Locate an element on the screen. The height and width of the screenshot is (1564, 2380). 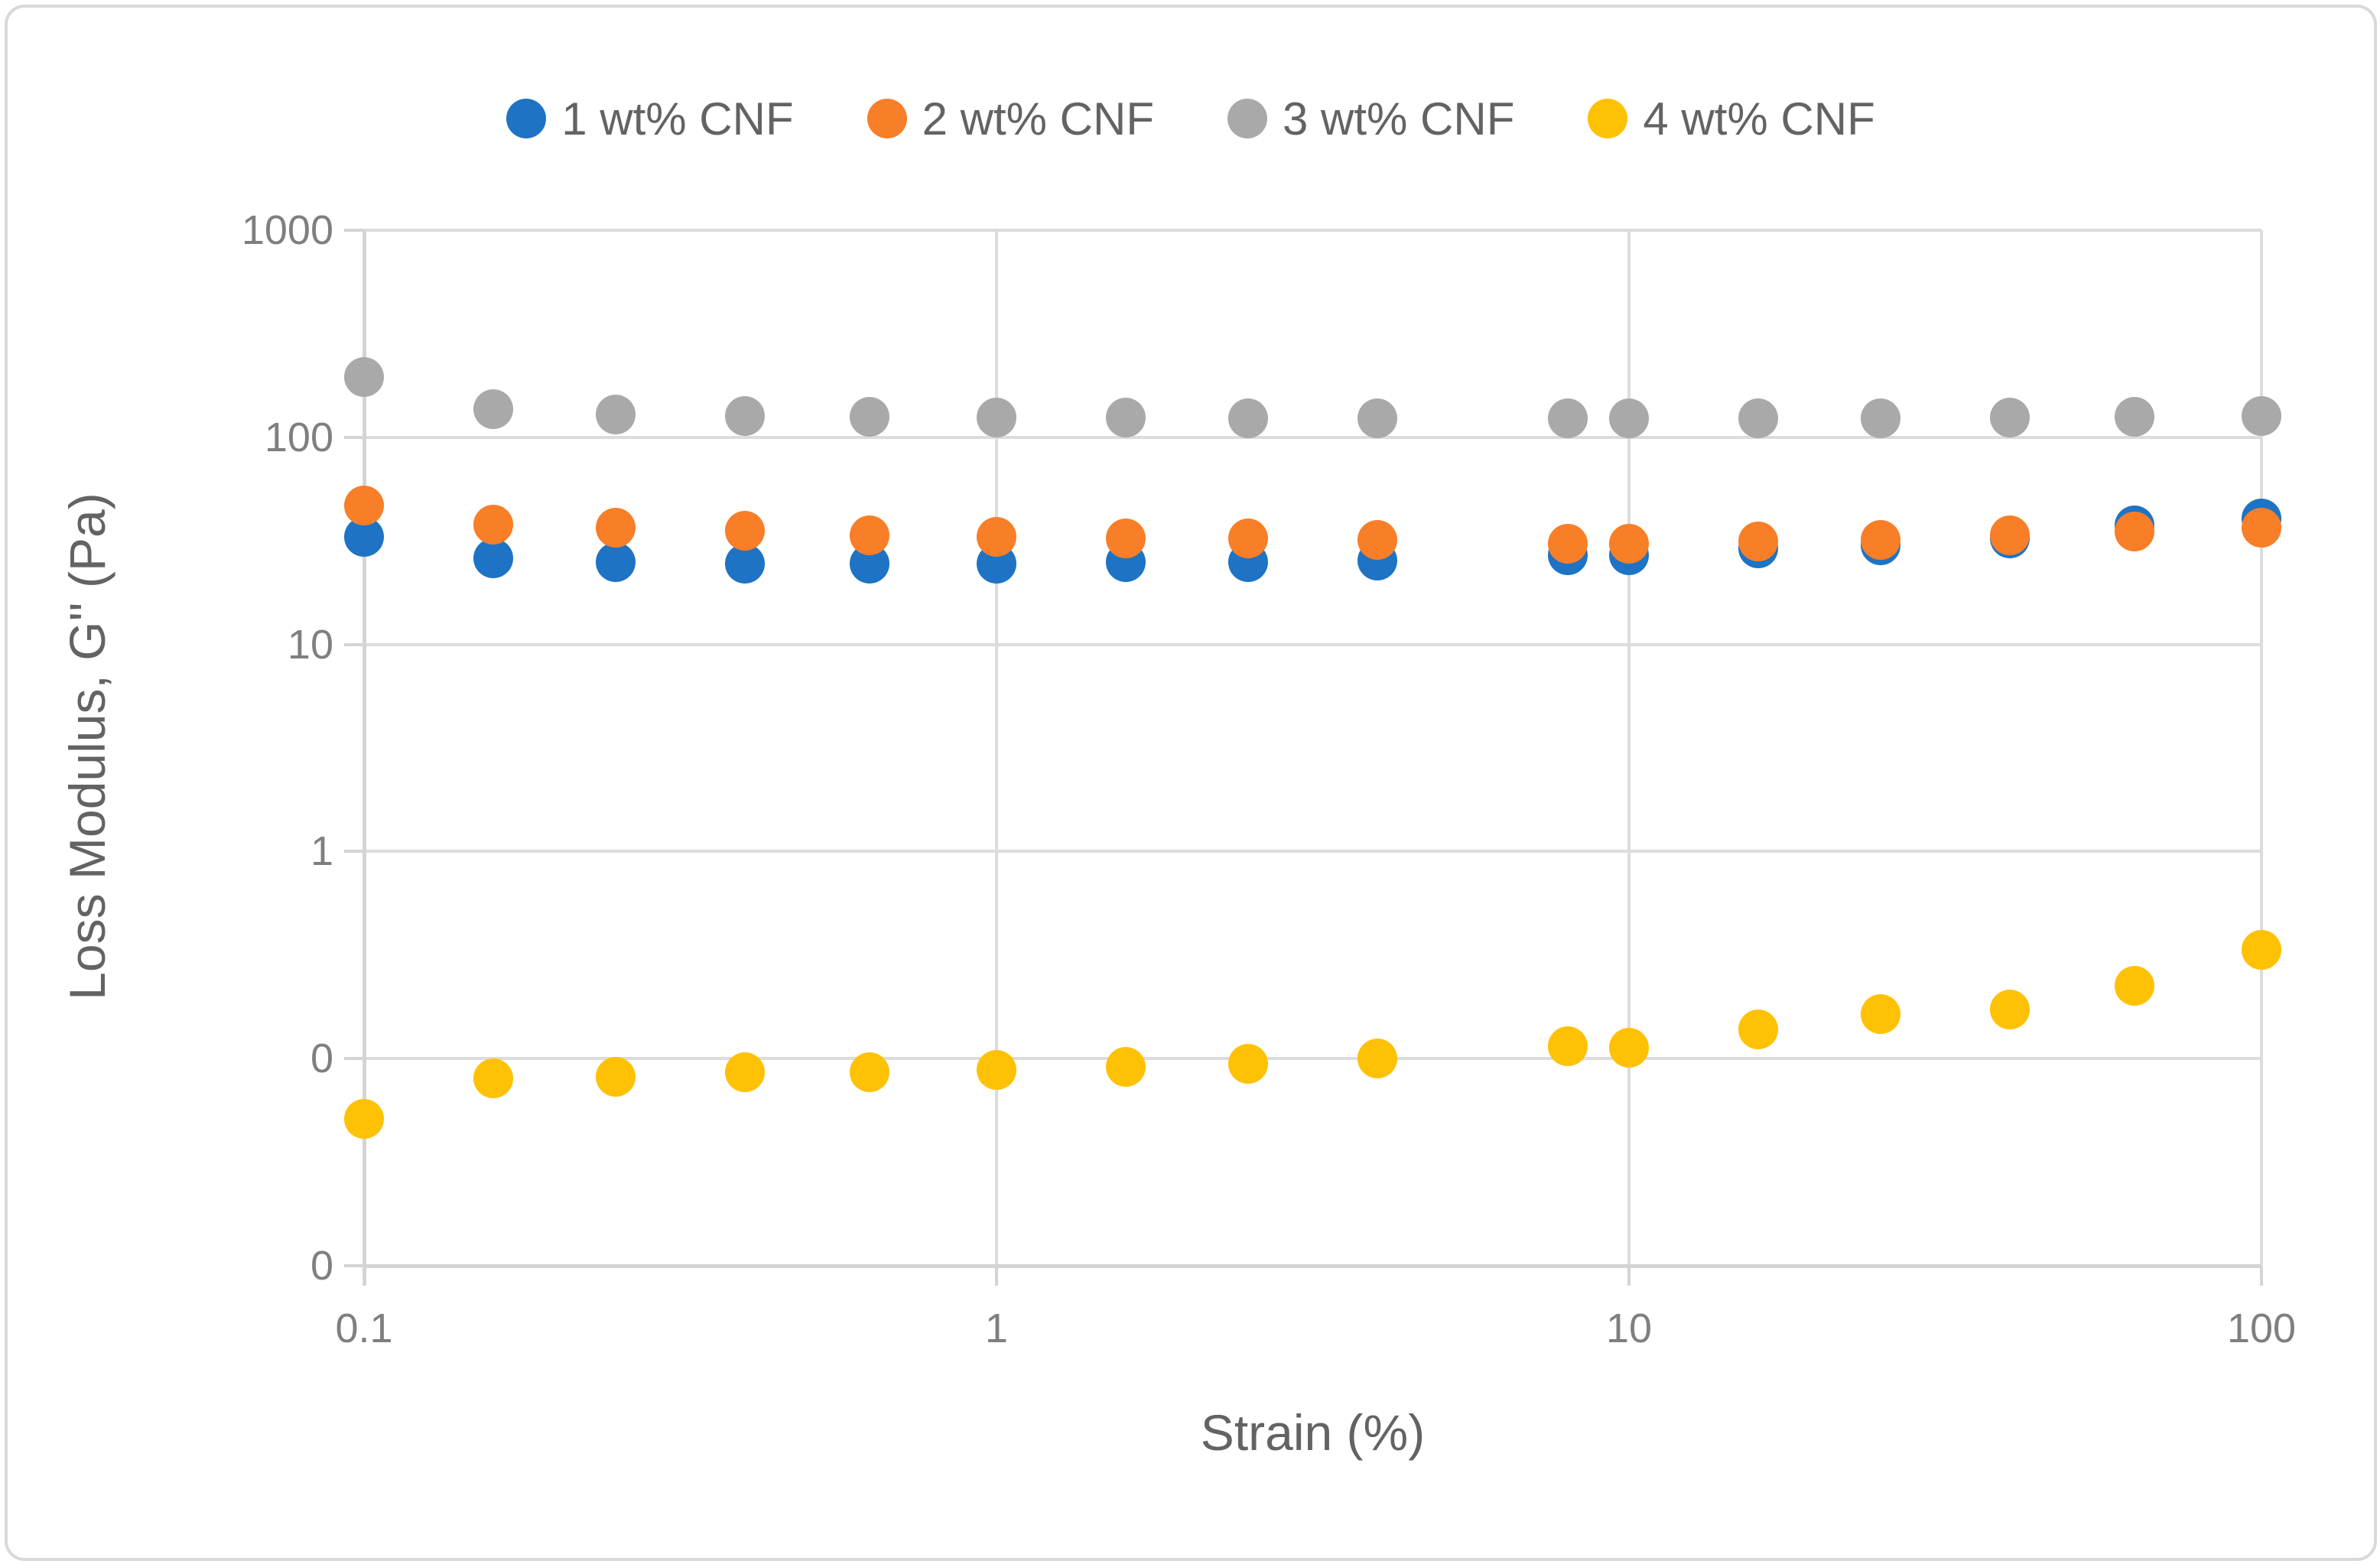
legend: 1 wt% CNF 2 wt% CNF 3 wt% CNF 4 wt% CNF is located at coordinates (1191, 118).